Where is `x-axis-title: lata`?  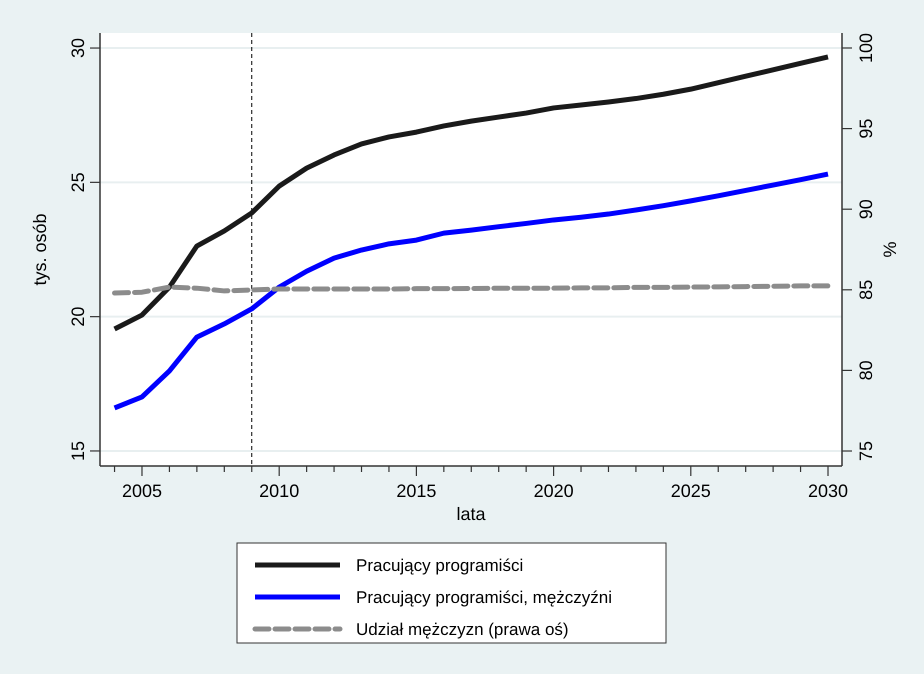 x-axis-title: lata is located at coordinates (471, 514).